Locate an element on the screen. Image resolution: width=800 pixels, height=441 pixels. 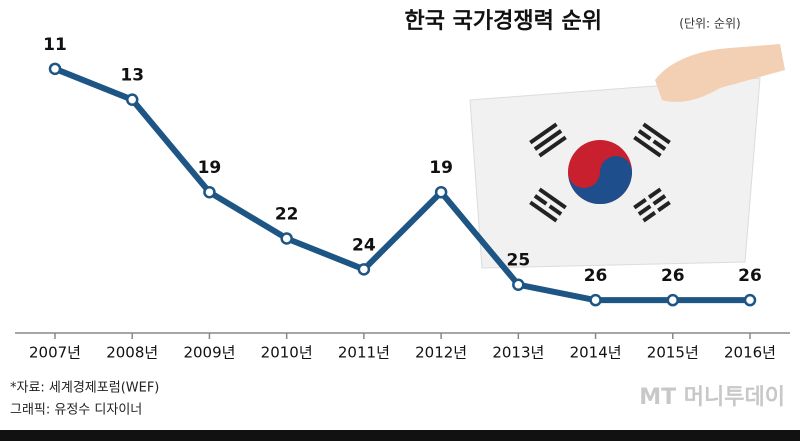
credit-note: 그래픽: 유정수 디자이너 is located at coordinates (76, 410).